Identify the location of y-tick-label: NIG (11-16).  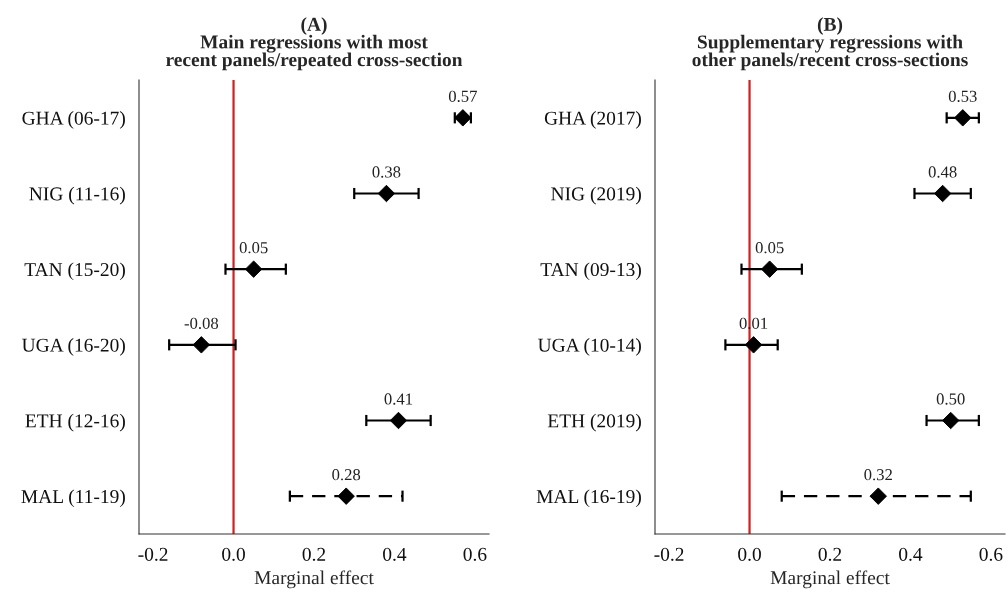
(77, 195).